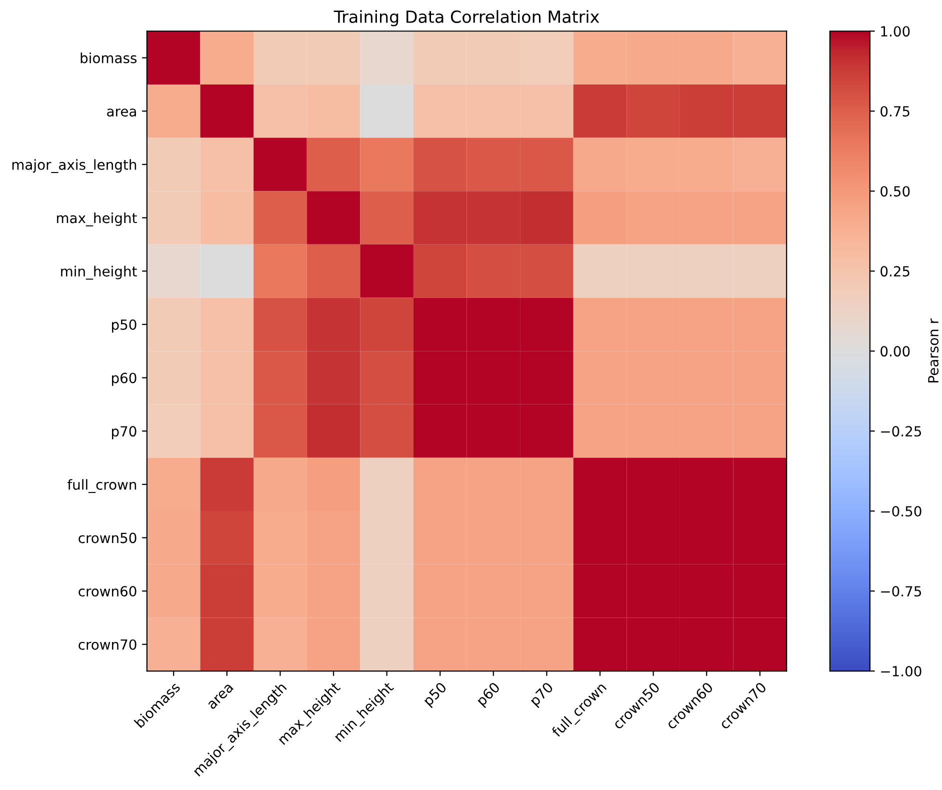  What do you see at coordinates (895, 31) in the screenshot?
I see `color-bar-label: 1.00` at bounding box center [895, 31].